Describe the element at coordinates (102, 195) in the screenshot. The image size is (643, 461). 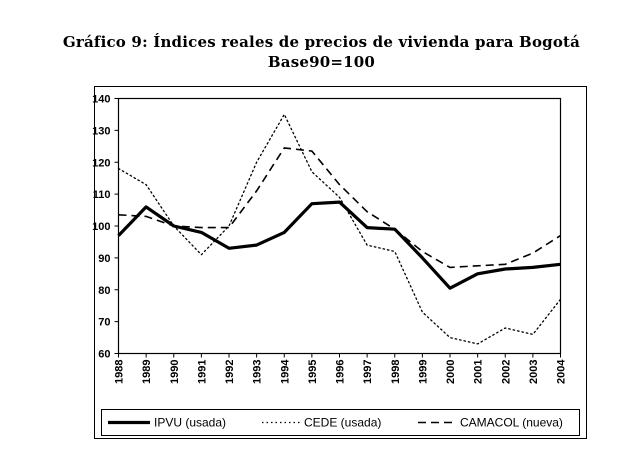
I see `y-tick-label: 110` at that location.